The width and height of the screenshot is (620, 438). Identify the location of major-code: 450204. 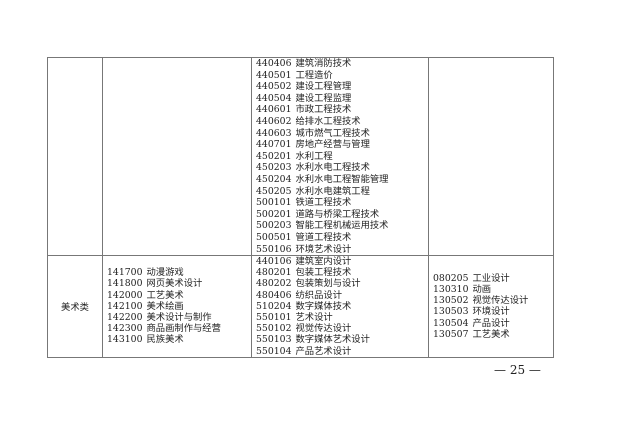
(274, 179).